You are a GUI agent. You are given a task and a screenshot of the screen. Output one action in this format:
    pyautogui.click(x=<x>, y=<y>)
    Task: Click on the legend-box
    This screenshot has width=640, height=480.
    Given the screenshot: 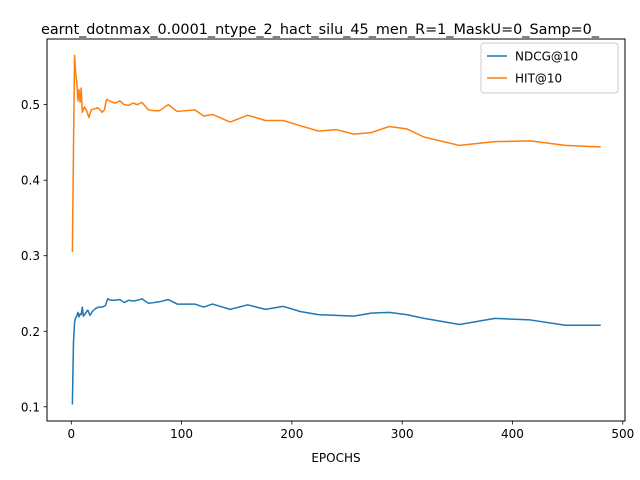 What is the action you would take?
    pyautogui.click(x=549, y=68)
    